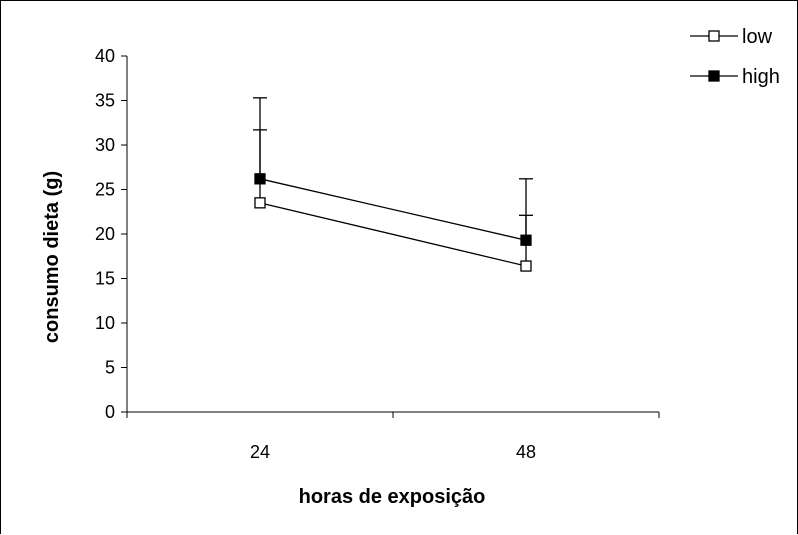  What do you see at coordinates (260, 452) in the screenshot?
I see `x-tick-label: 24` at bounding box center [260, 452].